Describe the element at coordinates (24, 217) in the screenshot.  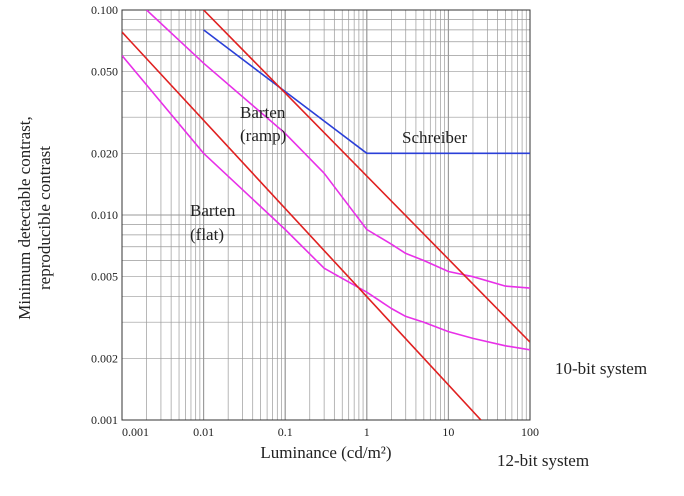
I see `y-axis-label-line-1: Minimum detectable contrast,` at that location.